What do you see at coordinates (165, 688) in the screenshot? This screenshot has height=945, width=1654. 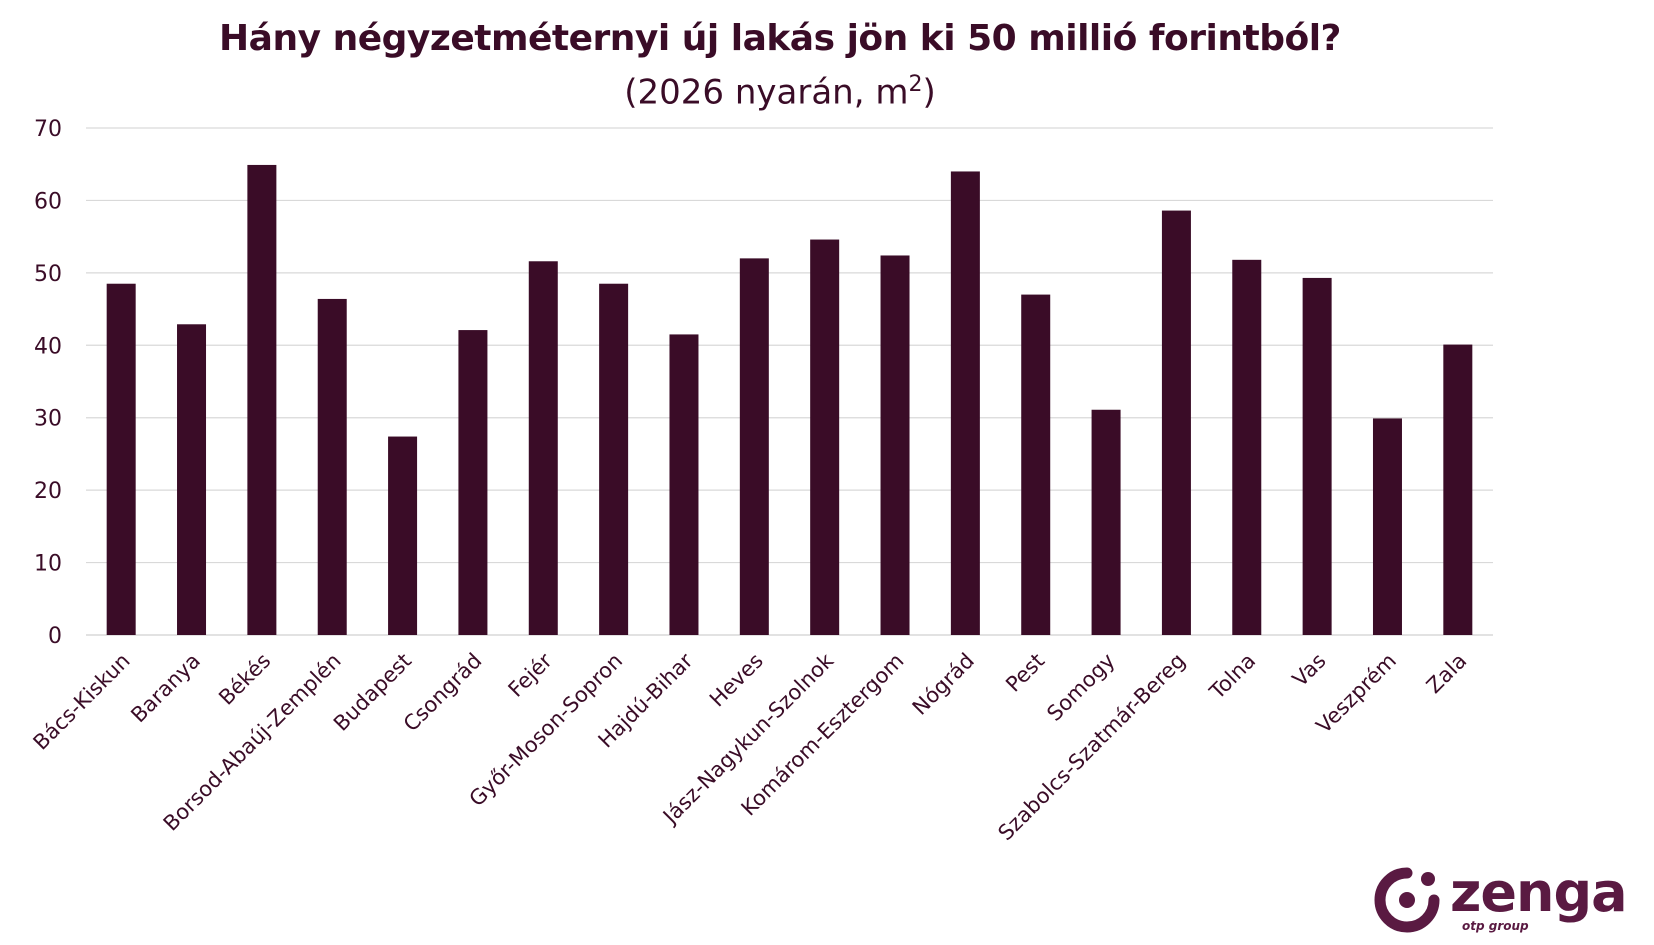 I see `x-tick-label: Baranya` at bounding box center [165, 688].